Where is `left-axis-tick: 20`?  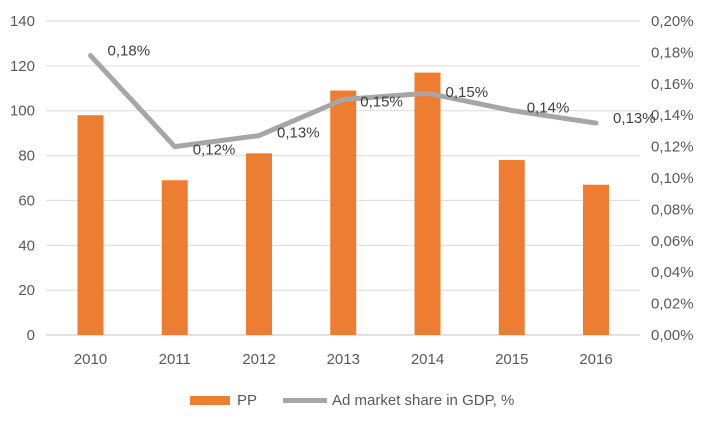
left-axis-tick: 20 is located at coordinates (26, 290).